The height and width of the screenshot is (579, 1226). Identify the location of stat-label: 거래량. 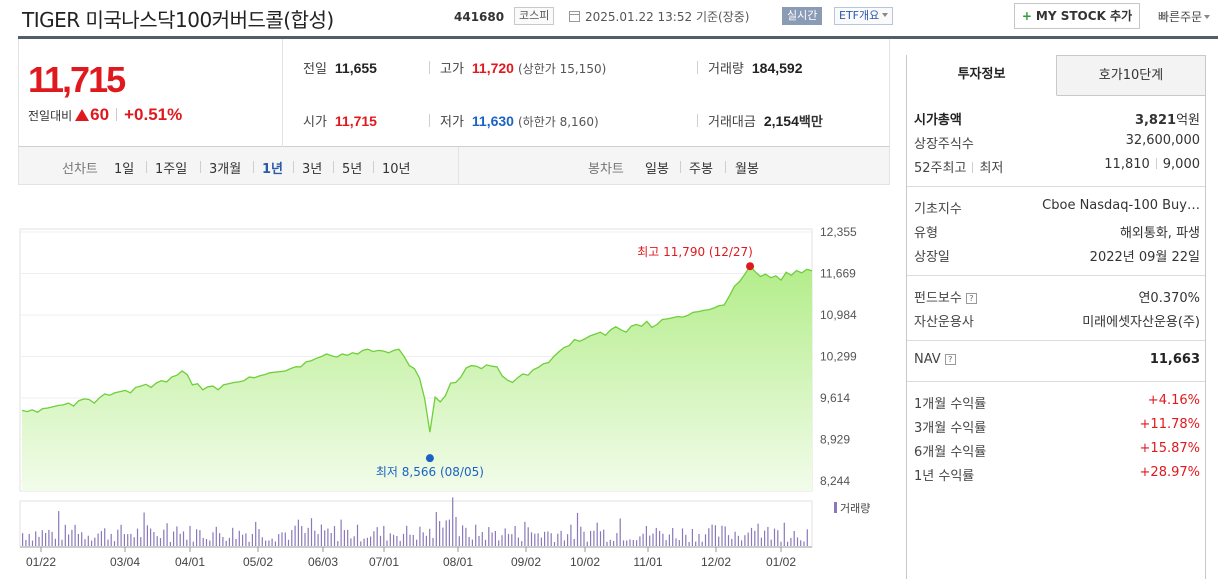
(726, 69).